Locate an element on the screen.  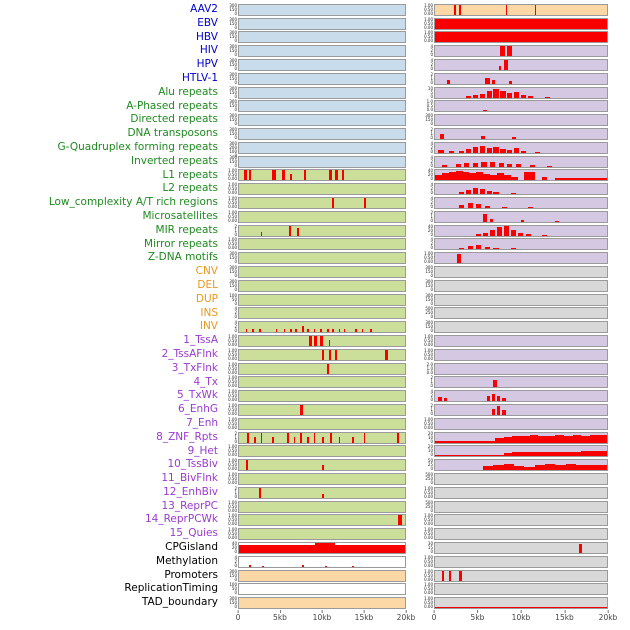
y-axis-tick-label: 1 is located at coordinates (431, 78).